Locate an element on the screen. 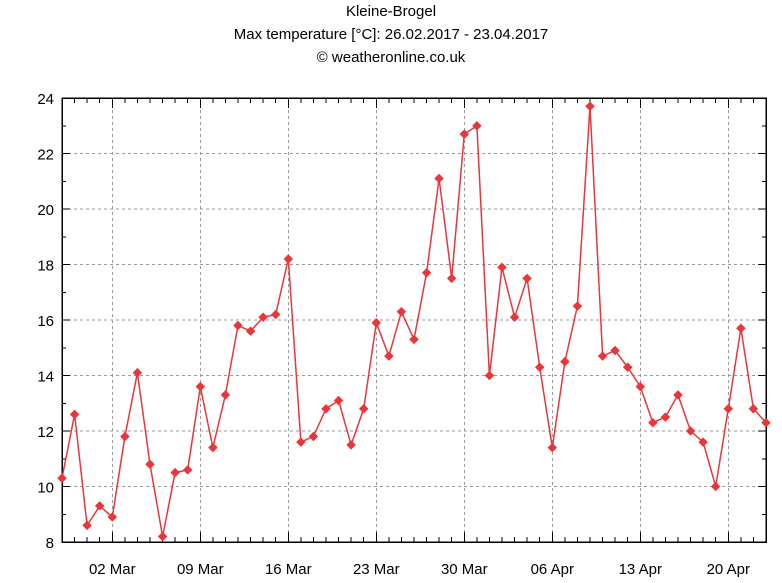 This screenshot has height=583, width=782. y-tick-label: 18 is located at coordinates (45, 266).